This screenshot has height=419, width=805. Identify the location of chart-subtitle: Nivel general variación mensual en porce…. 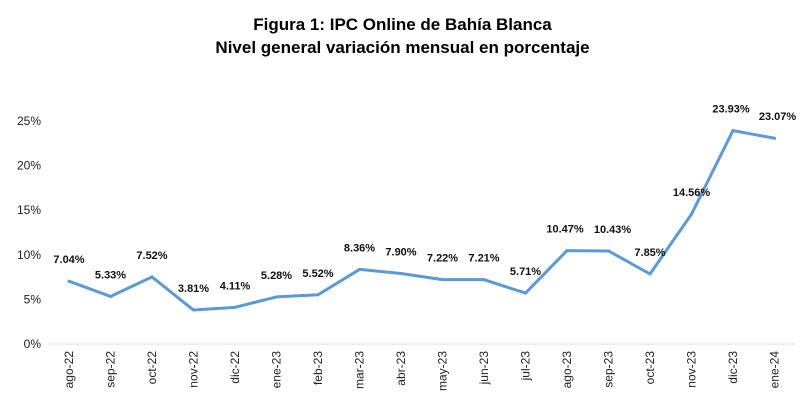
(402, 47).